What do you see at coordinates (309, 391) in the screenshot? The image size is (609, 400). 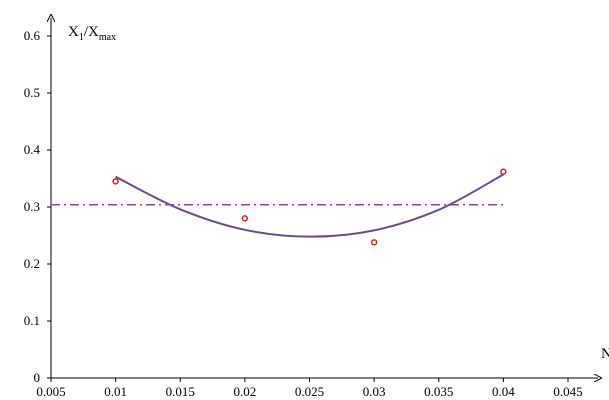 I see `x-tick-label: 0.025` at bounding box center [309, 391].